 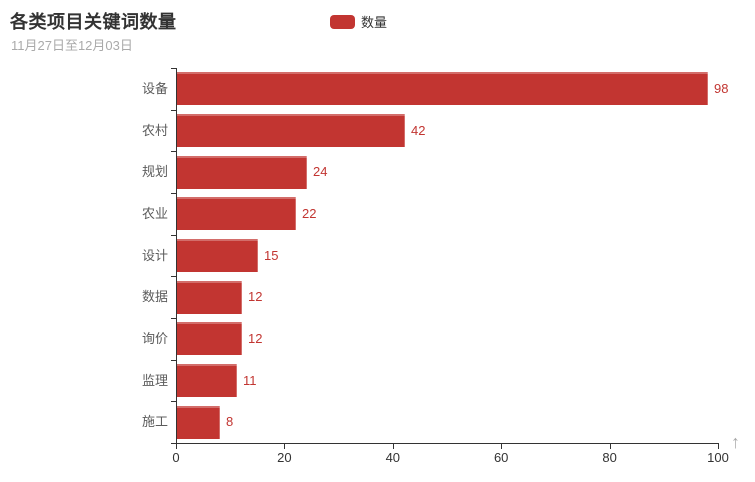 I want to click on bar-施工, so click(x=198, y=422).